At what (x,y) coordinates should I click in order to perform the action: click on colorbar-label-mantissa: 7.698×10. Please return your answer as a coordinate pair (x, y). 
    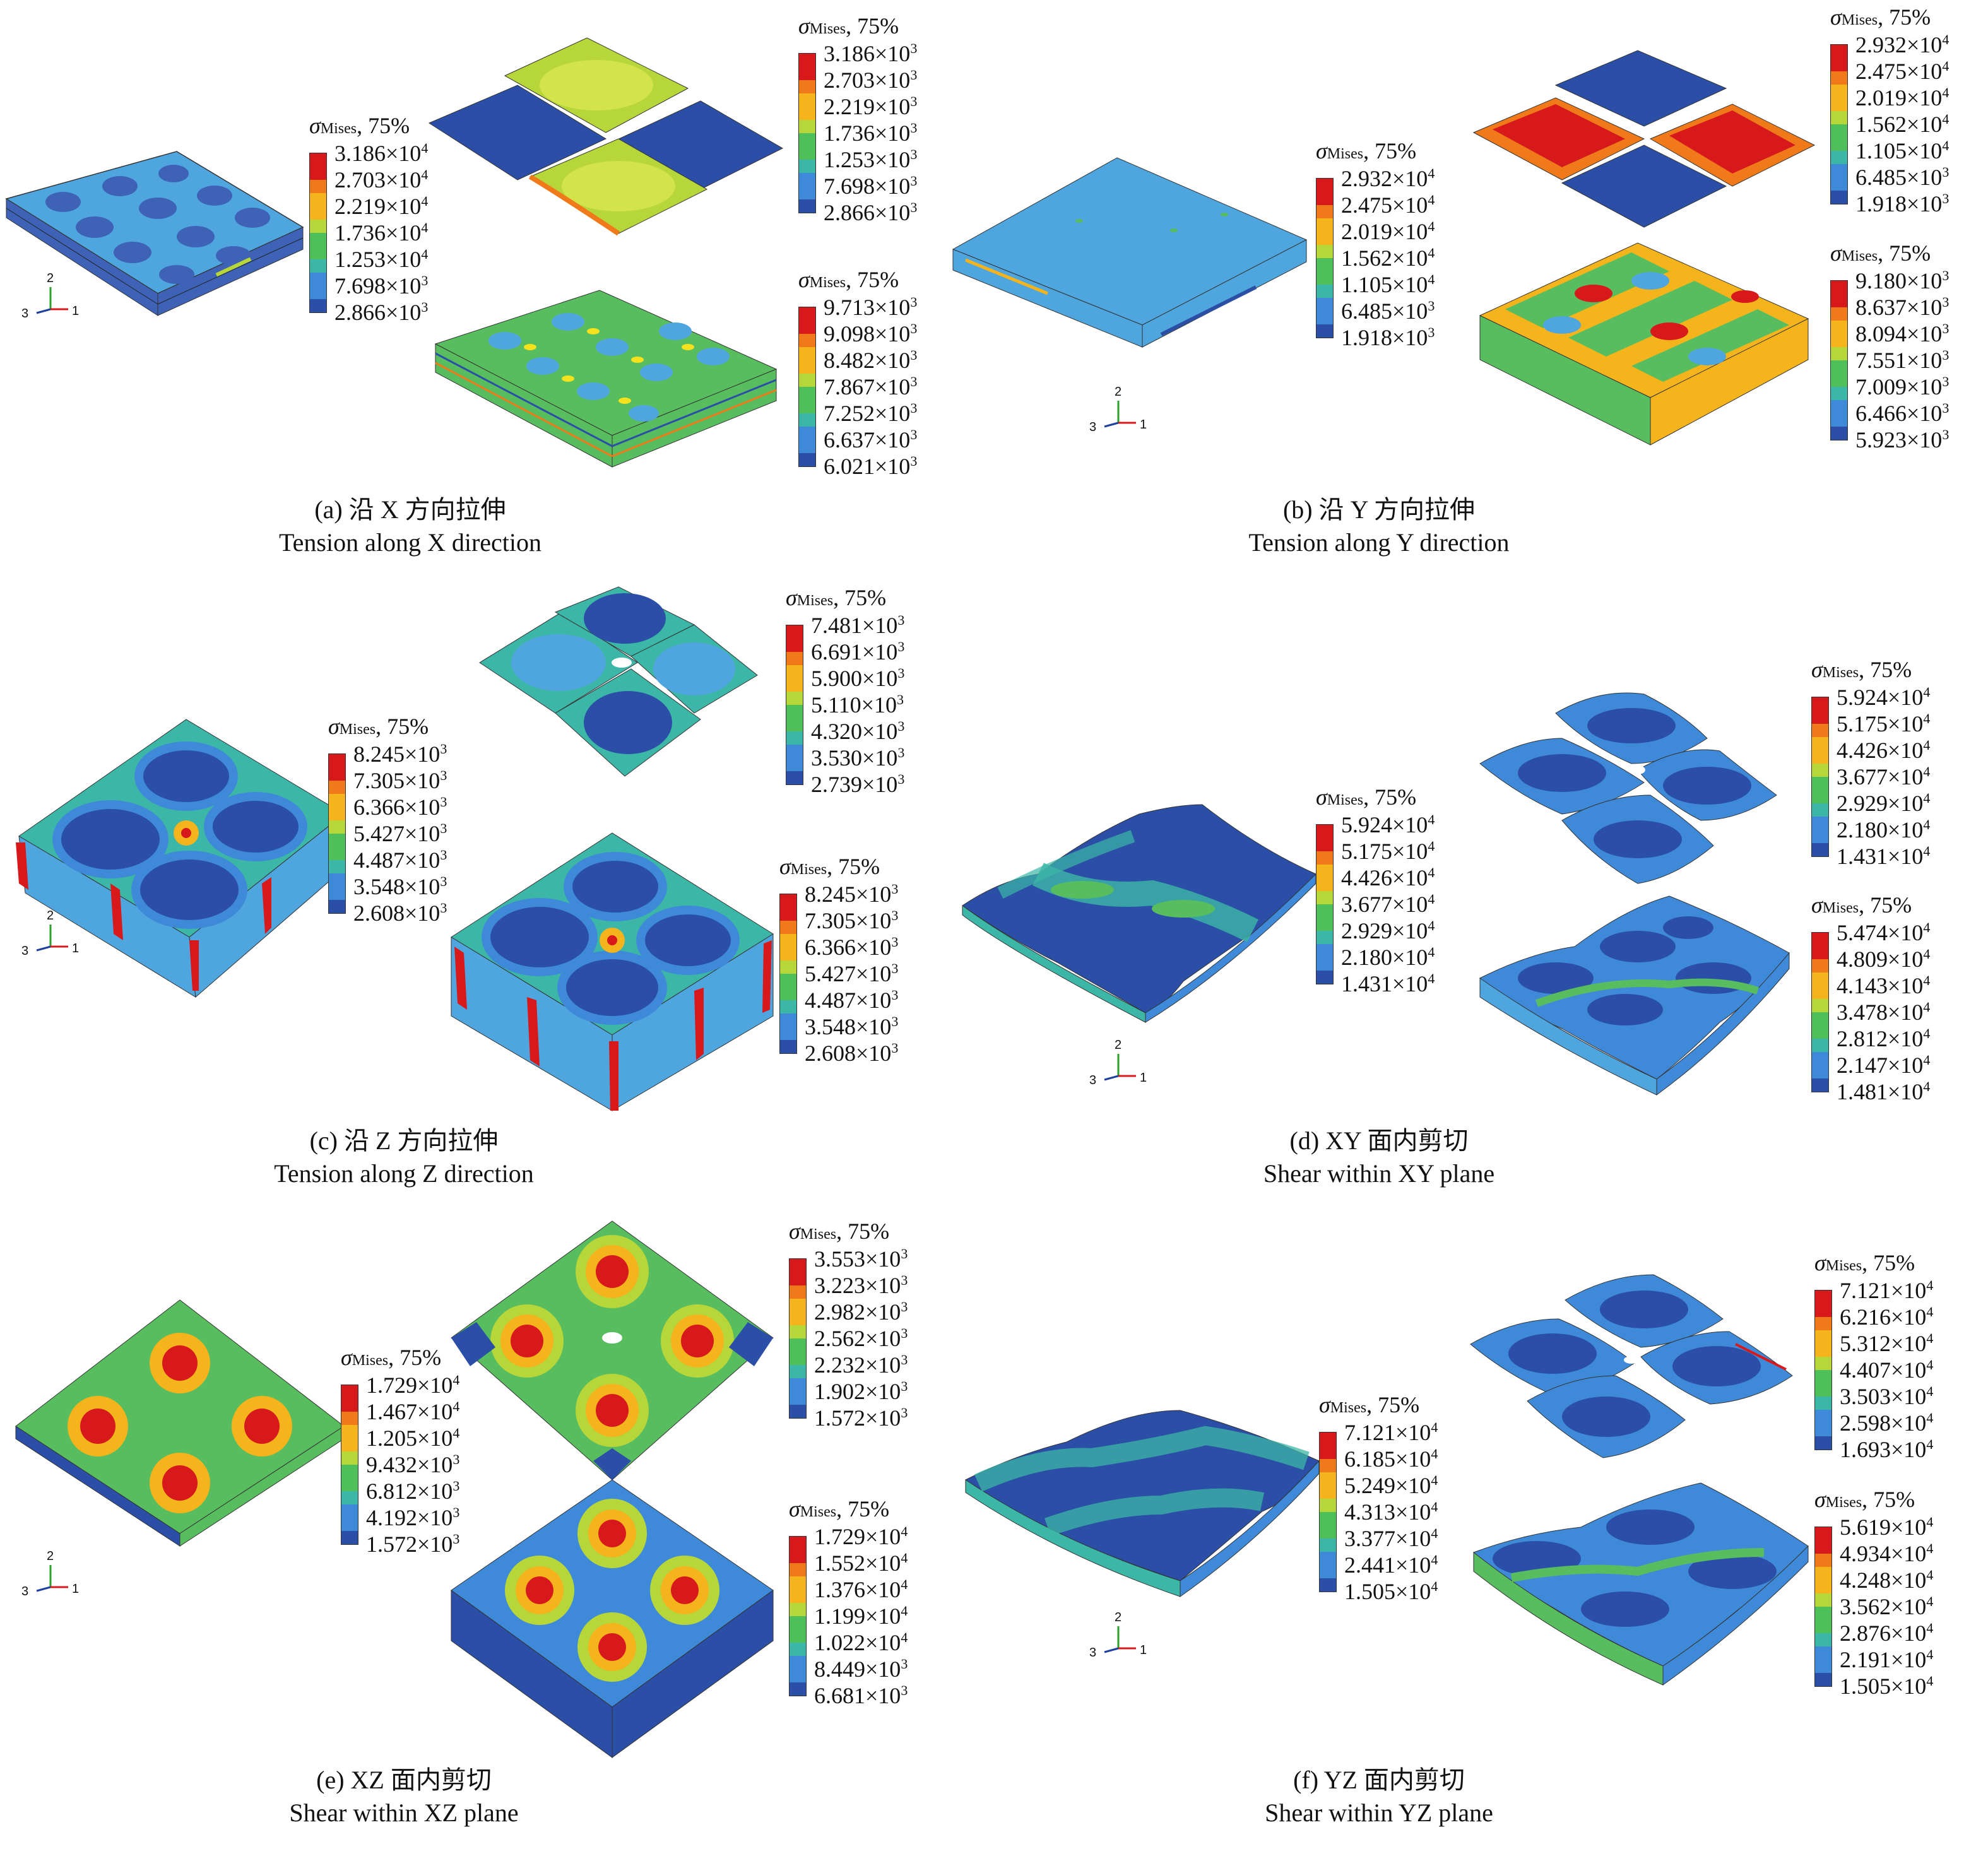
    Looking at the image, I should click on (378, 285).